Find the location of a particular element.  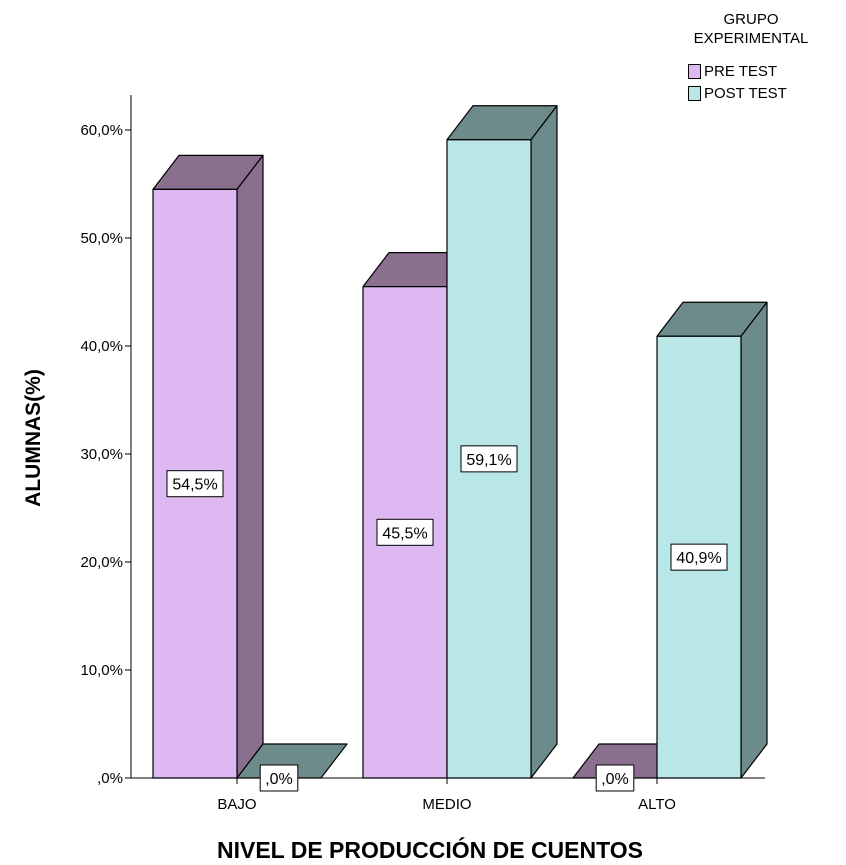

y-tick-label: 10,0% is located at coordinates (101, 670).